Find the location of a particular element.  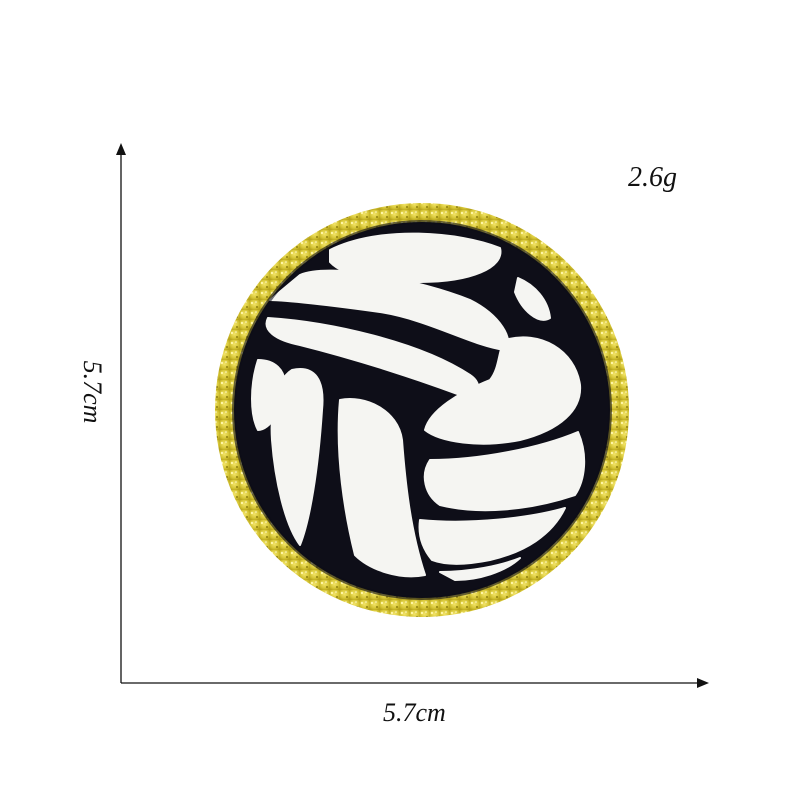

arrow-up-icon is located at coordinates (121, 149).